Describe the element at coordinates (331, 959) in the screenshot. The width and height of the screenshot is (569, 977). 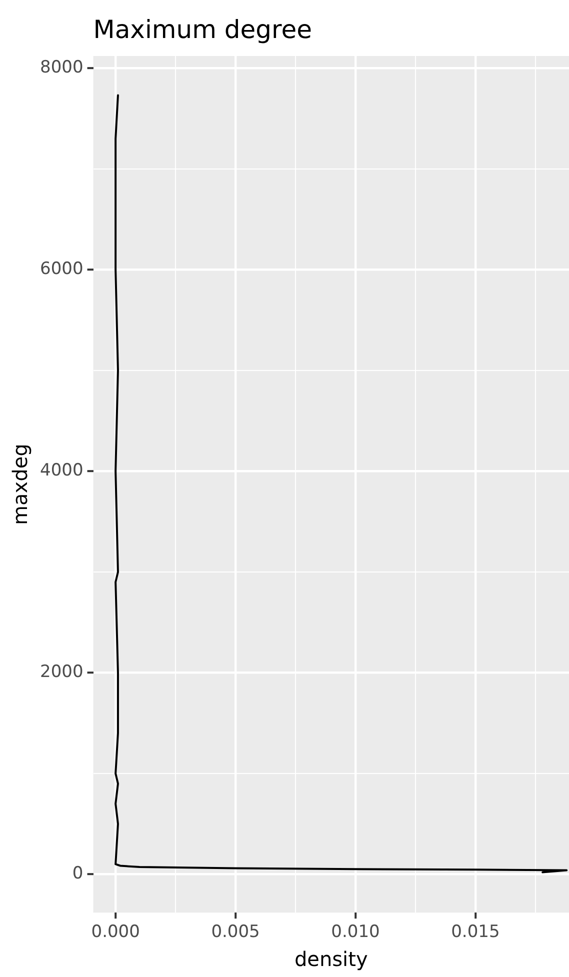
I see `x-axis-title: density` at that location.